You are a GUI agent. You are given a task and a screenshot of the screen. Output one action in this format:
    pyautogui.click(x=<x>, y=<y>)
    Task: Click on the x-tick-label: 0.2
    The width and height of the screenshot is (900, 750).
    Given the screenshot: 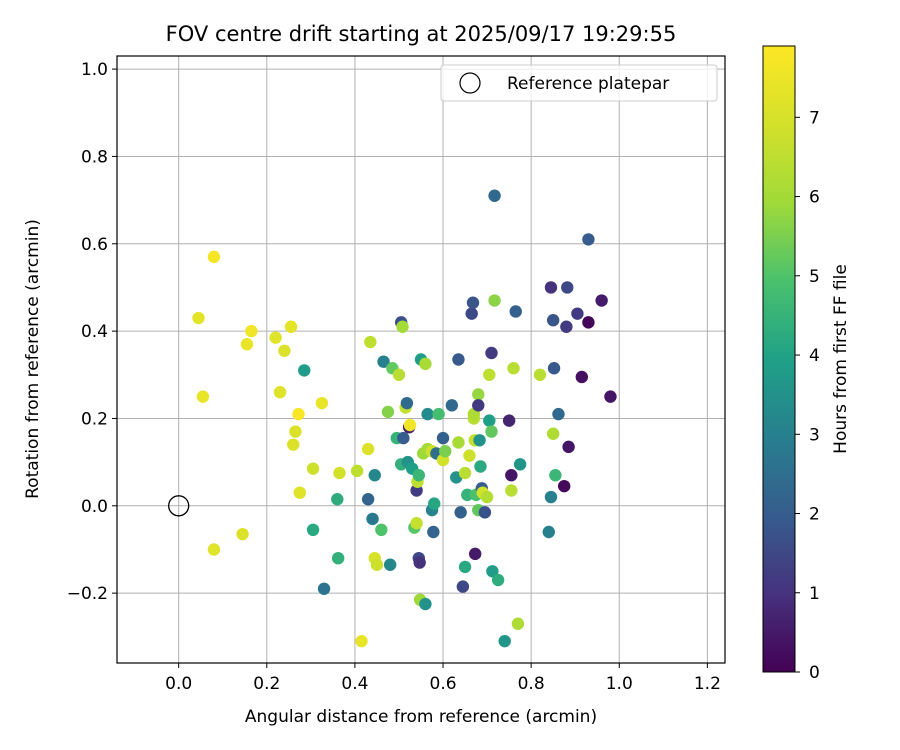 What is the action you would take?
    pyautogui.click(x=266, y=684)
    